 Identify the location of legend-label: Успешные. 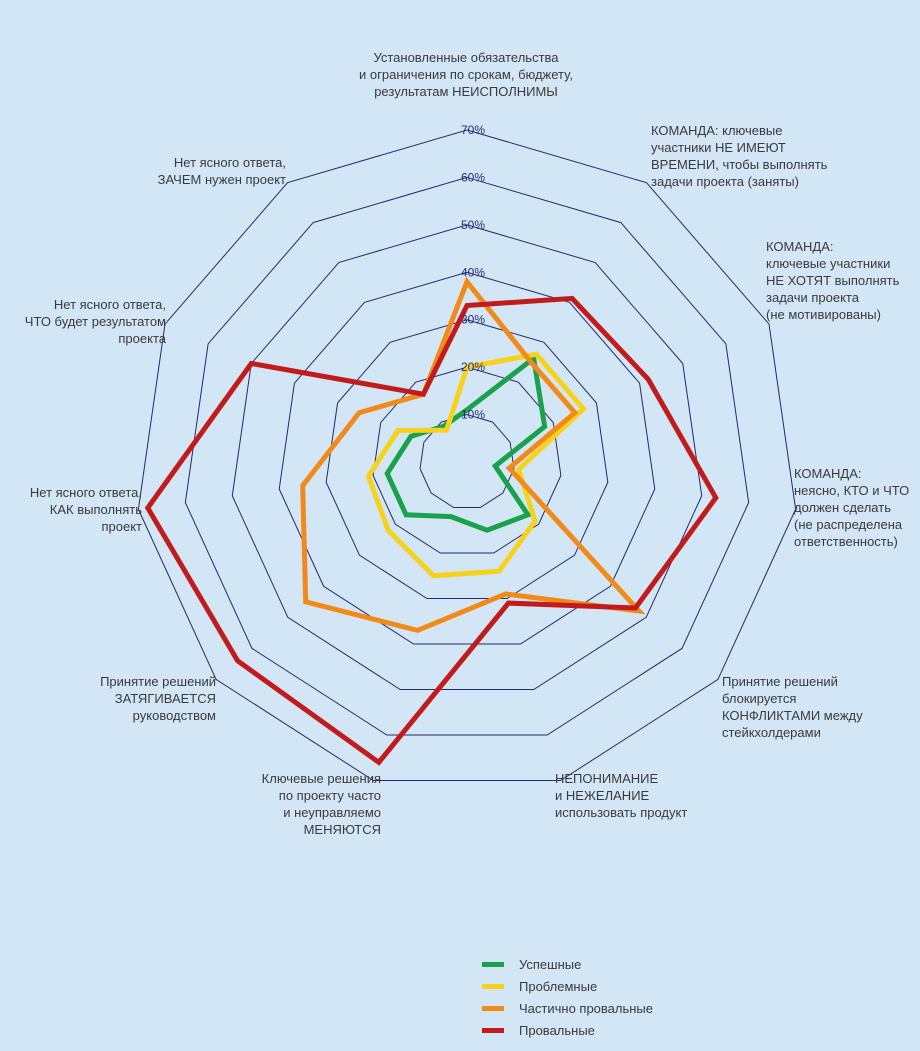
(550, 964).